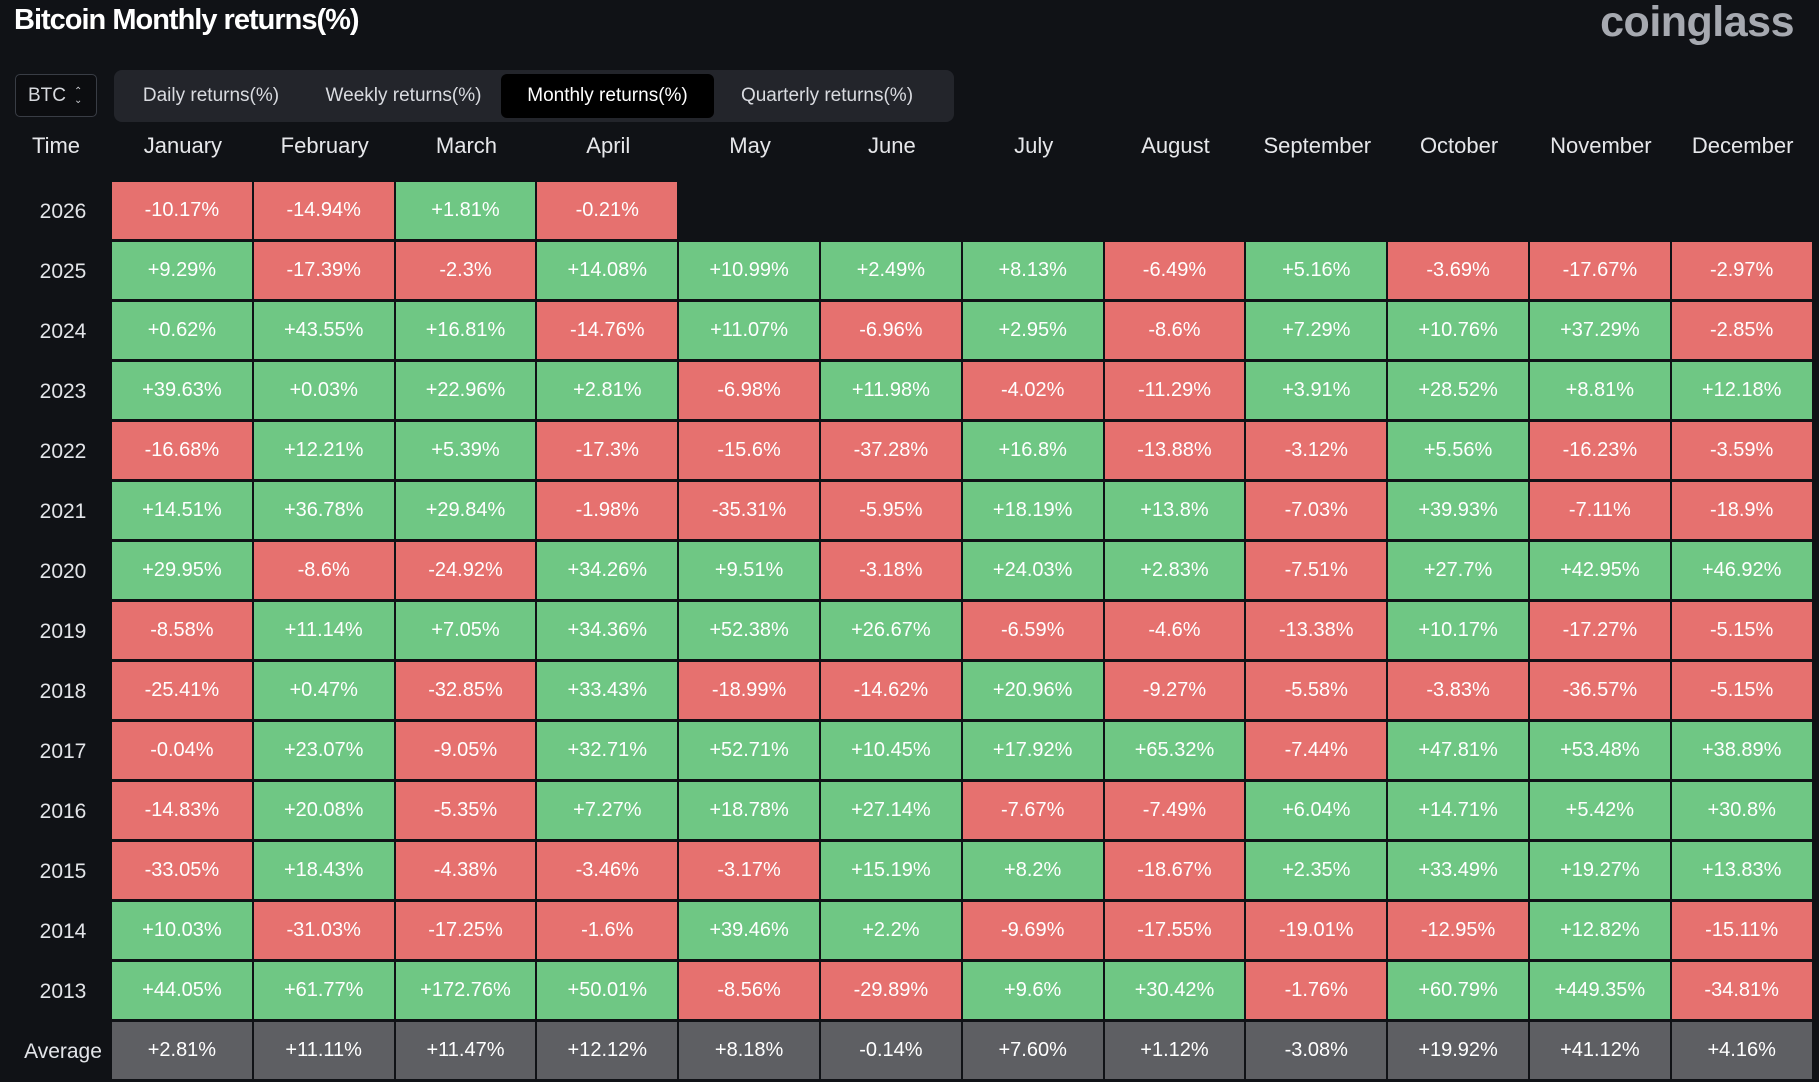 The width and height of the screenshot is (1819, 1082). Describe the element at coordinates (1459, 572) in the screenshot. I see `return-cell: +27.7%` at that location.